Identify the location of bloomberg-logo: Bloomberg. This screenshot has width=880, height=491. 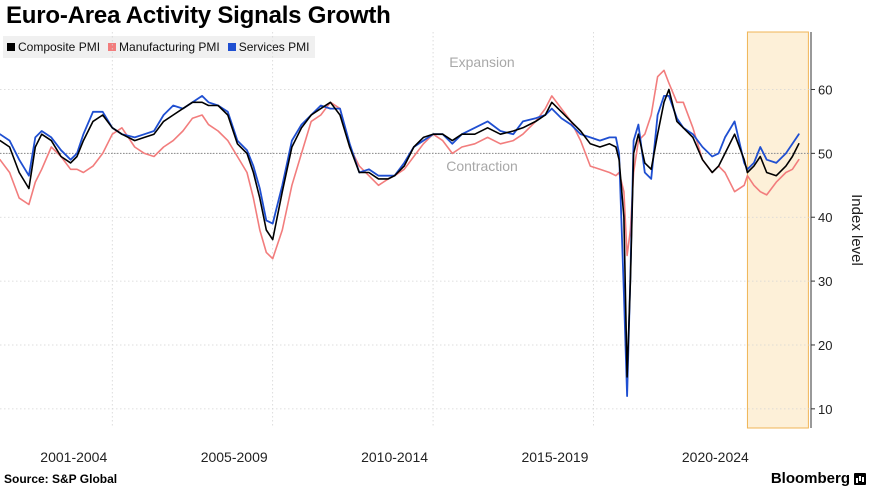
(818, 478).